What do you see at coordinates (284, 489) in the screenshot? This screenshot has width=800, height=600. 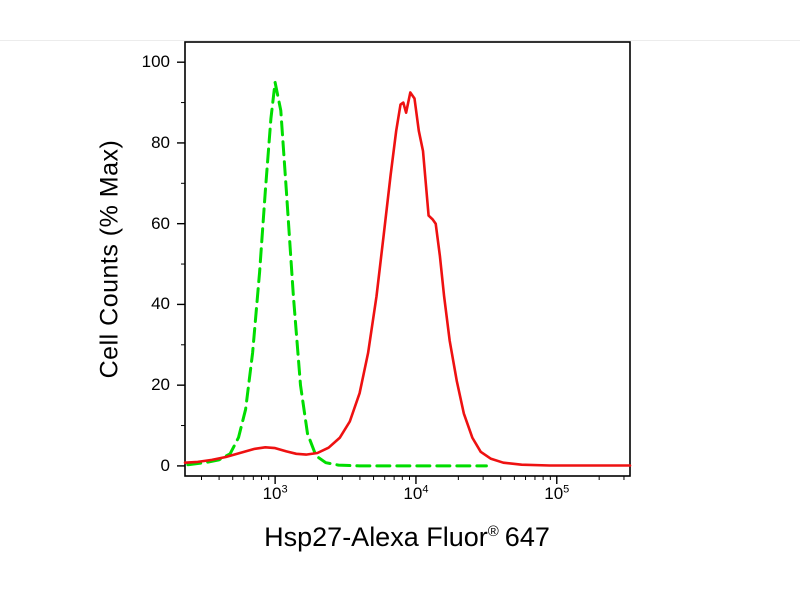 I see `x-tick-exponent: 3` at bounding box center [284, 489].